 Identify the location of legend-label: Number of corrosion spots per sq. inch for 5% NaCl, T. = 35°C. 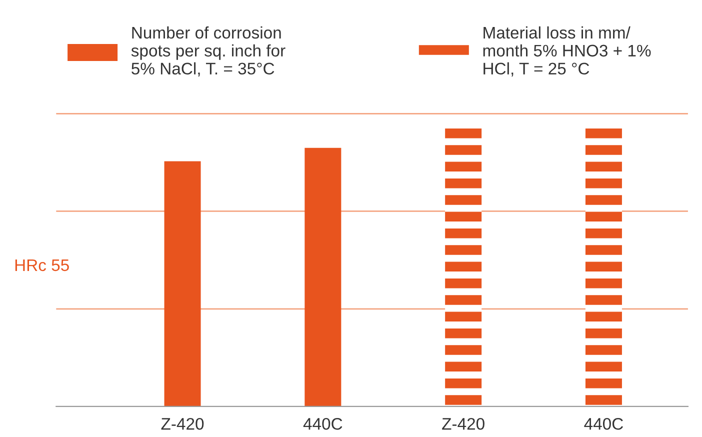
(208, 51).